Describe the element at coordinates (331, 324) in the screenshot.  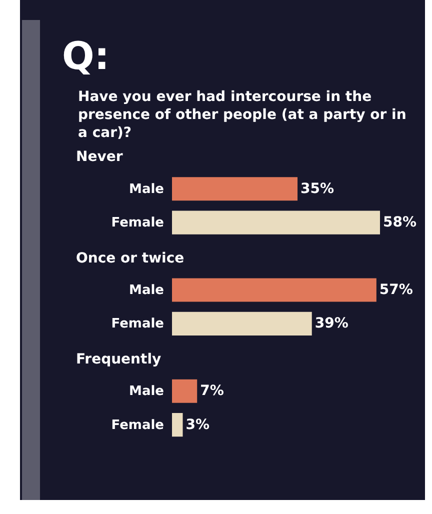
I see `data-label: 39%` at that location.